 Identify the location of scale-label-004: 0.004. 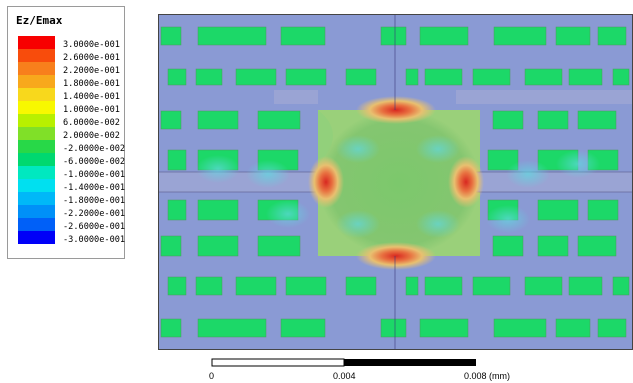
(344, 376).